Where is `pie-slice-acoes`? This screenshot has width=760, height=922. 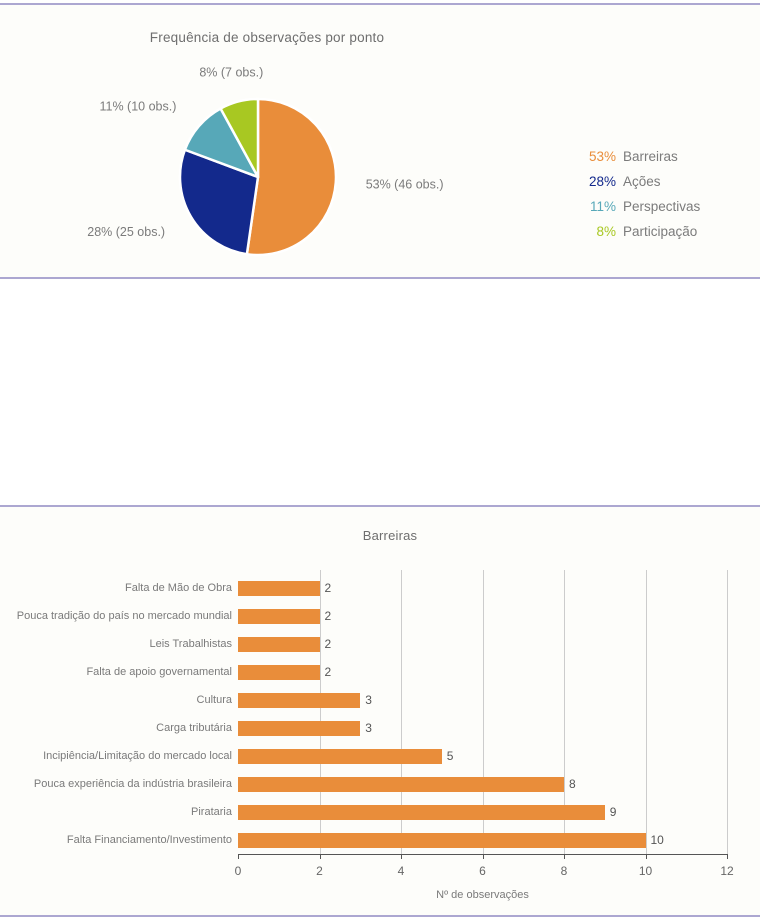 pie-slice-acoes is located at coordinates (219, 202).